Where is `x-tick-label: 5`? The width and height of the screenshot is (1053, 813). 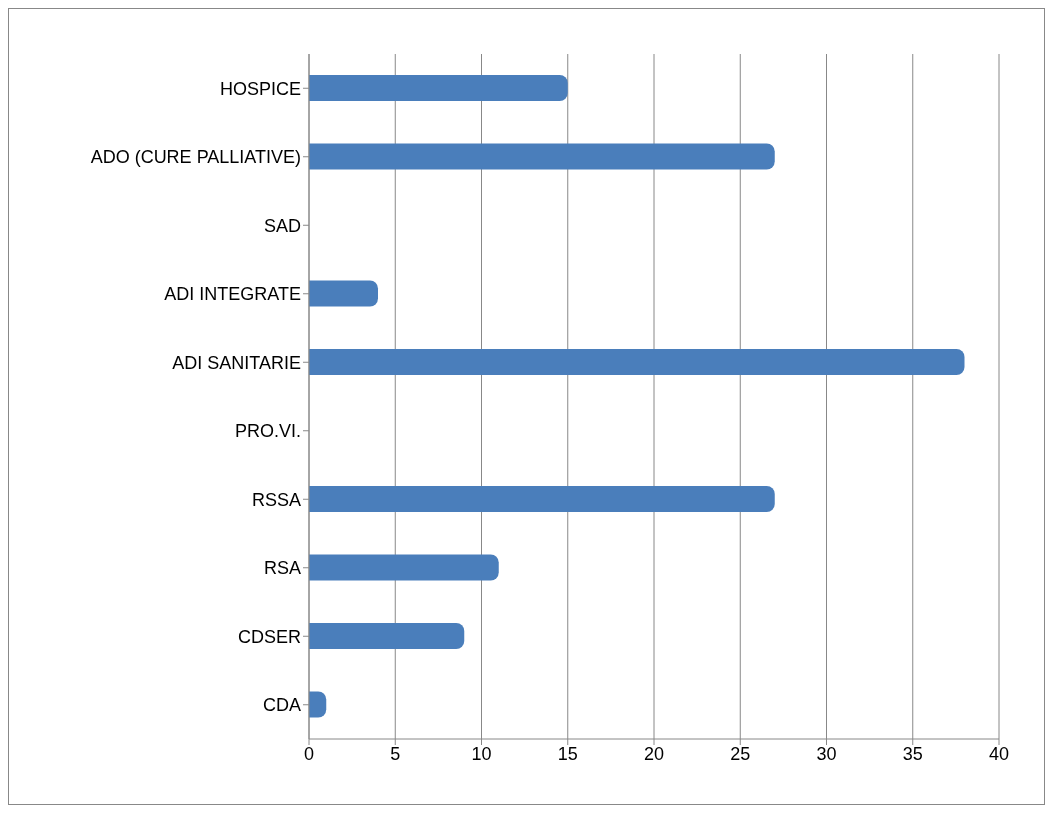 x-tick-label: 5 is located at coordinates (395, 753).